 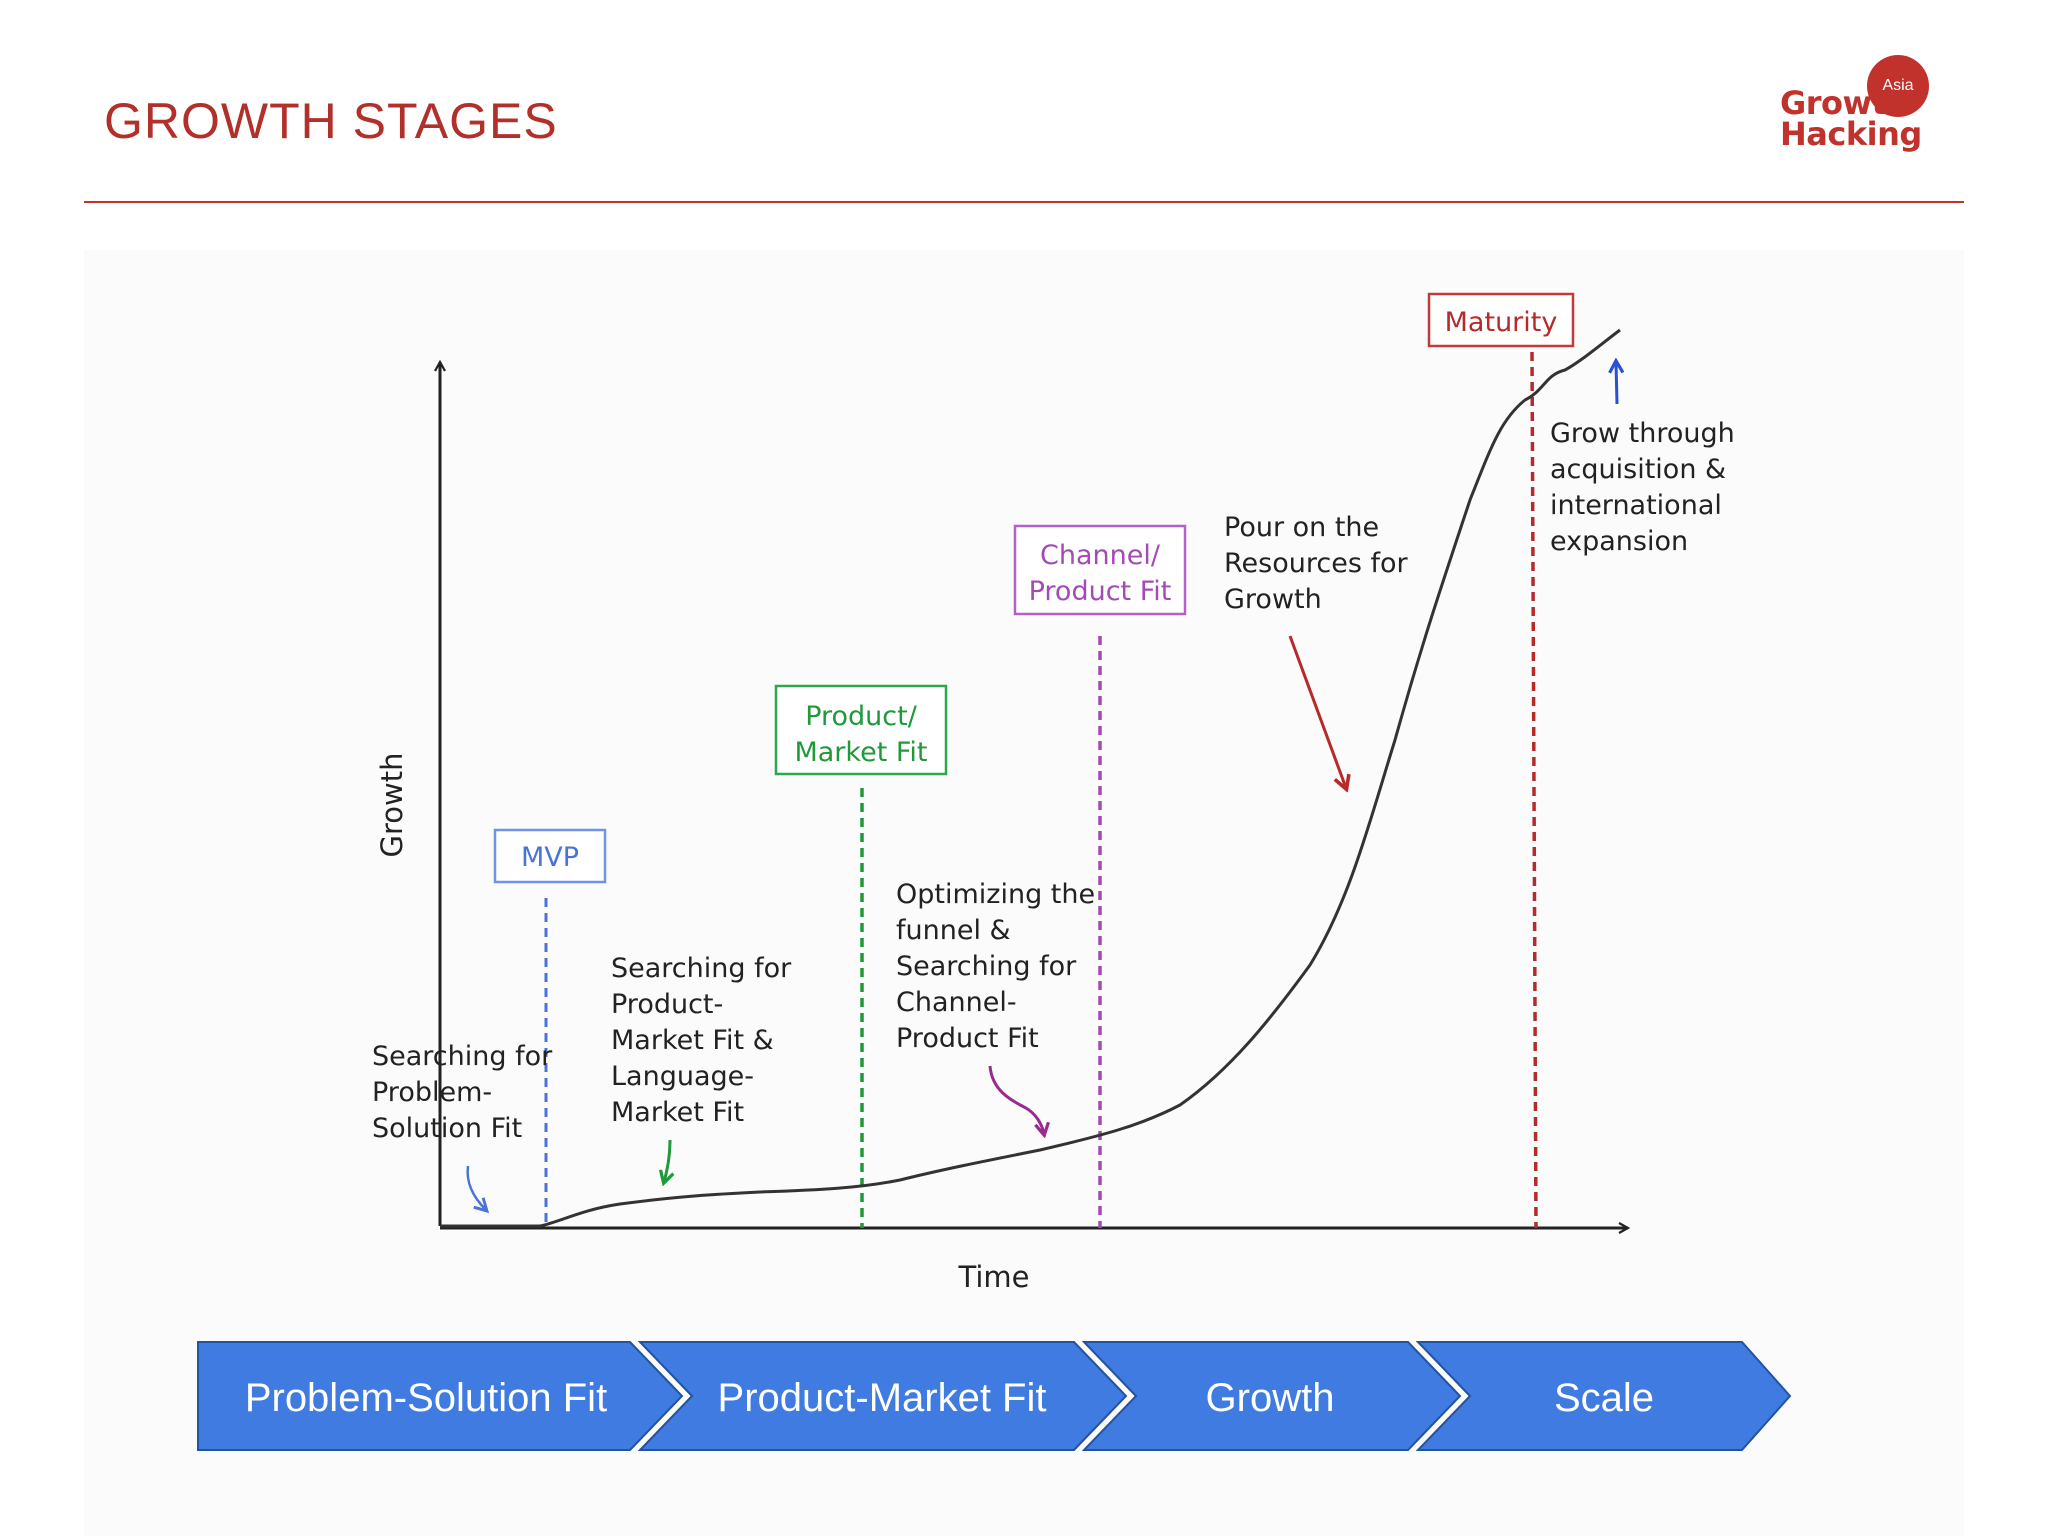 I want to click on milestone-maturity: Maturity, so click(x=1501, y=320).